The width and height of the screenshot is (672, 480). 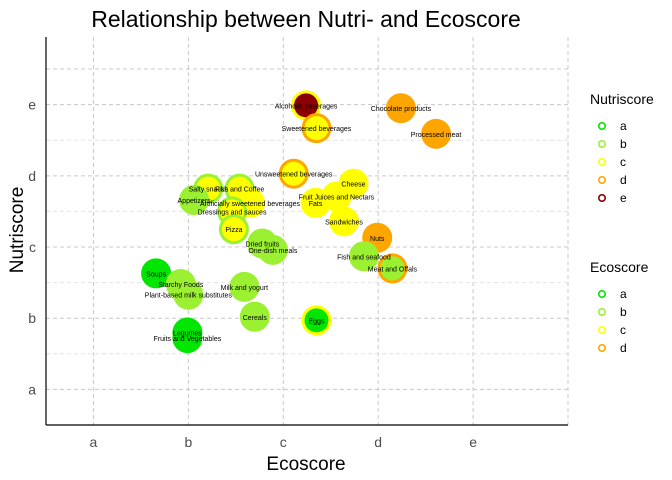 What do you see at coordinates (32, 105) in the screenshot?
I see `y-tick-label: e` at bounding box center [32, 105].